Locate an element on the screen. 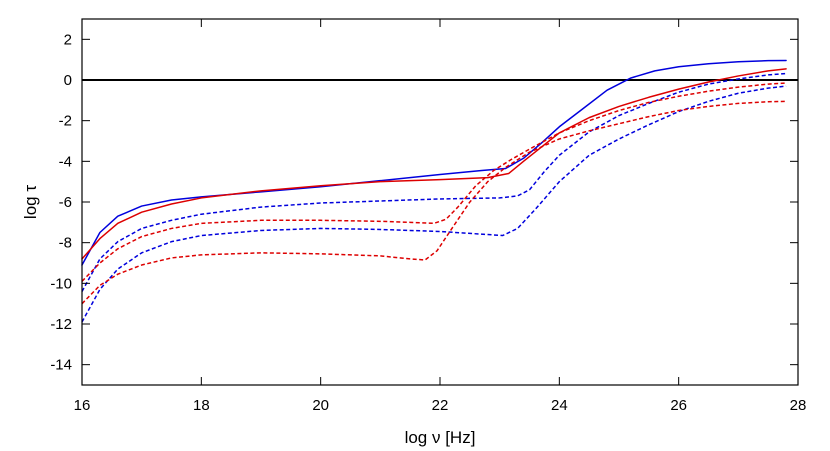 Image resolution: width=830 pixels, height=451 pixels. y-tick-label: -2 is located at coordinates (65, 121).